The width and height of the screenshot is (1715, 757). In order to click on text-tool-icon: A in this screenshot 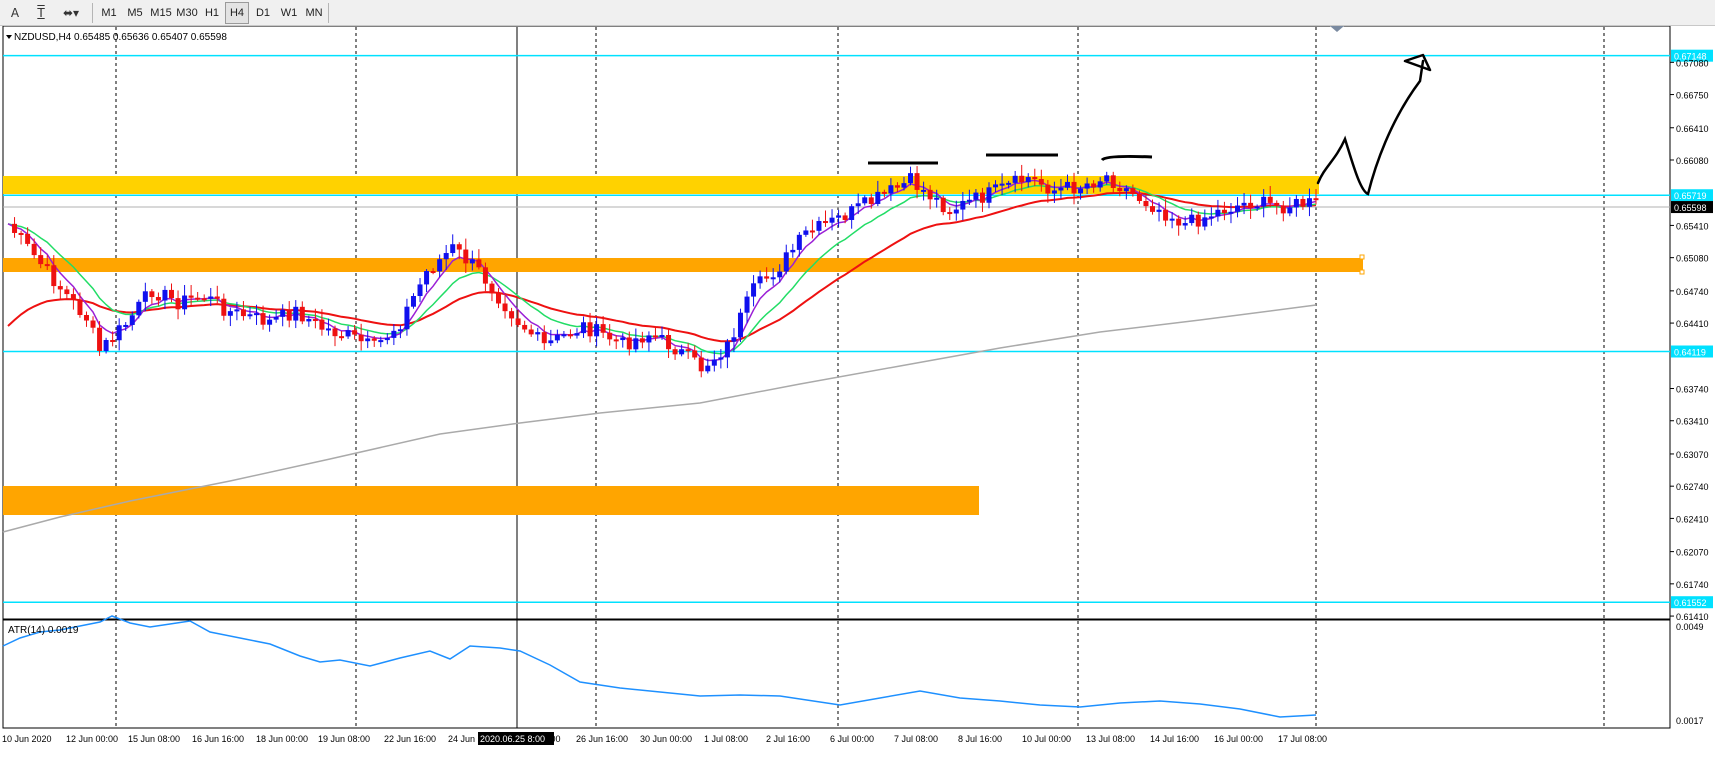, I will do `click(15, 13)`.